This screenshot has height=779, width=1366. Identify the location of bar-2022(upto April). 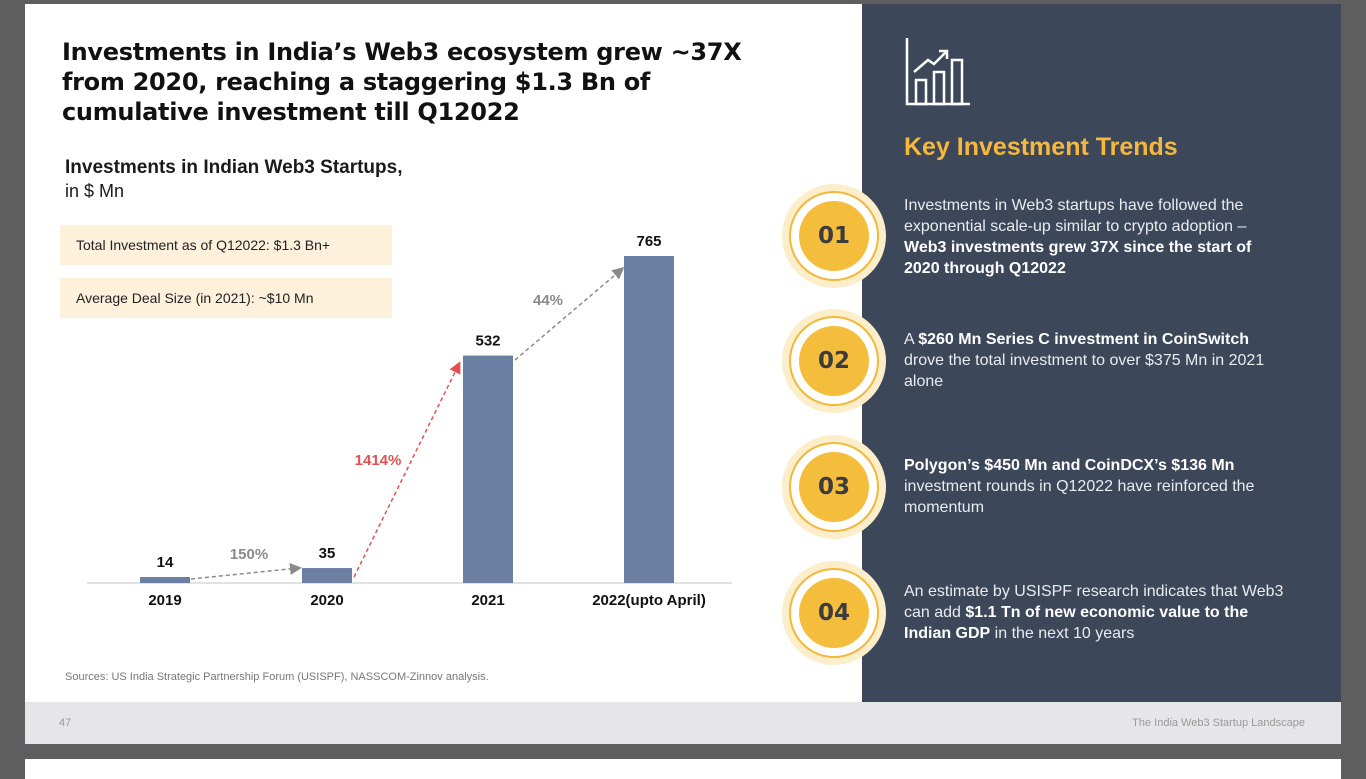
(649, 419).